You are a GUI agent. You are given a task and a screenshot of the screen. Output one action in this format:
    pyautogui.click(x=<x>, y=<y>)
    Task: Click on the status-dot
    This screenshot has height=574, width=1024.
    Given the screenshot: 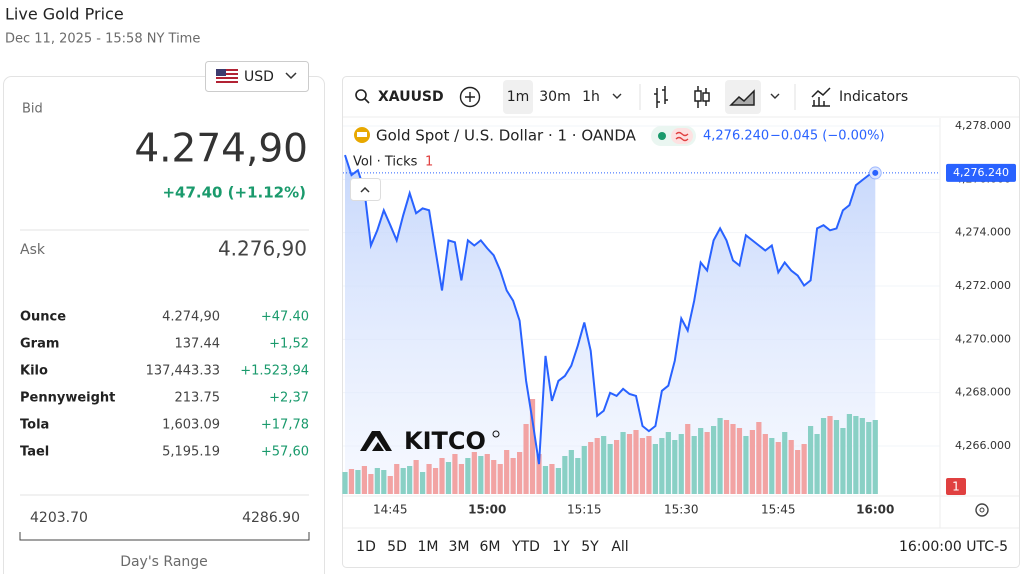 What is the action you would take?
    pyautogui.click(x=662, y=136)
    